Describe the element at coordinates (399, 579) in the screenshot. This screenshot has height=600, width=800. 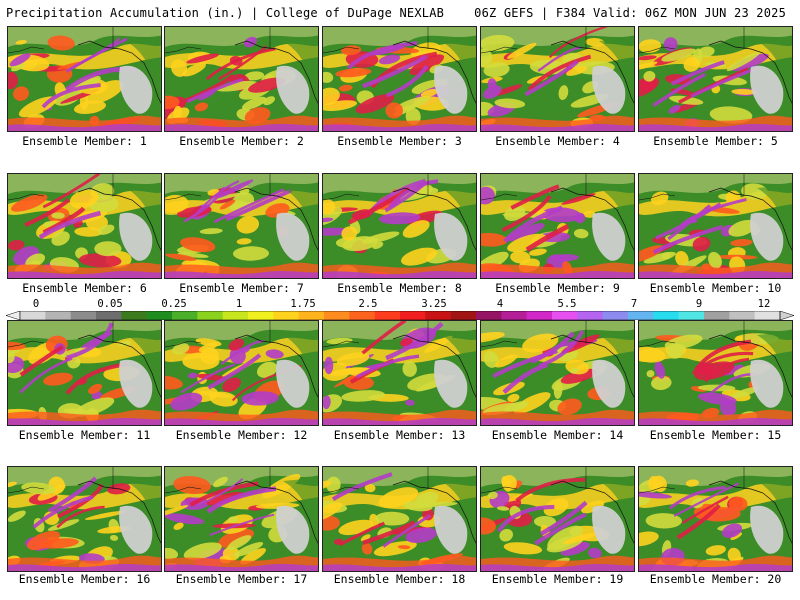
I see `member-caption: Ensemble Member: 18` at that location.